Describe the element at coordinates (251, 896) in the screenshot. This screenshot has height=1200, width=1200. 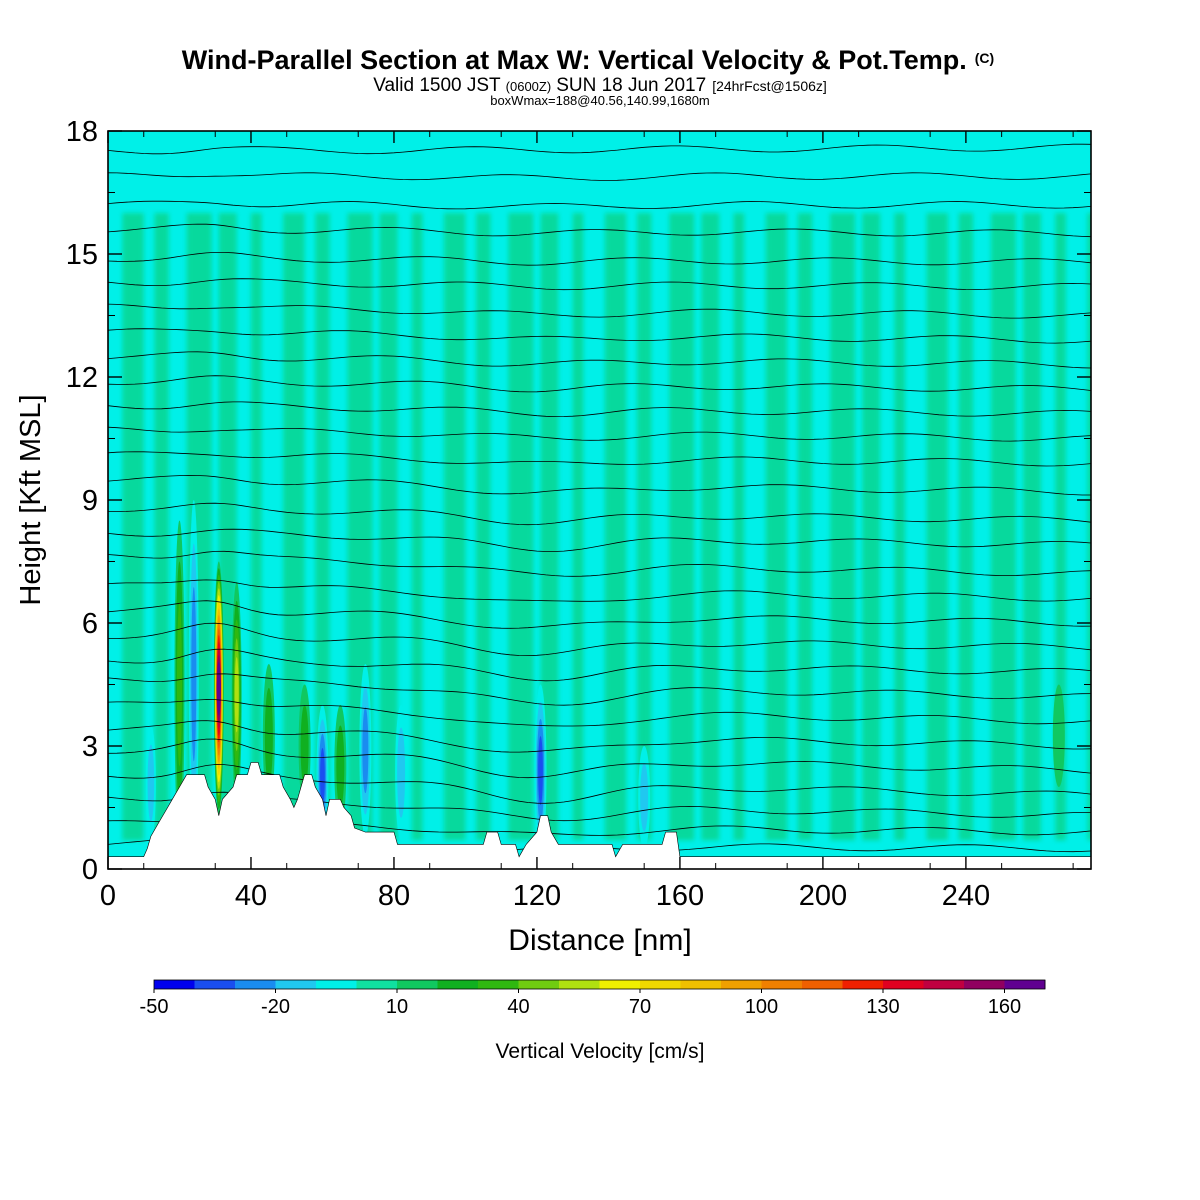
I see `x-tick-label: 40` at that location.